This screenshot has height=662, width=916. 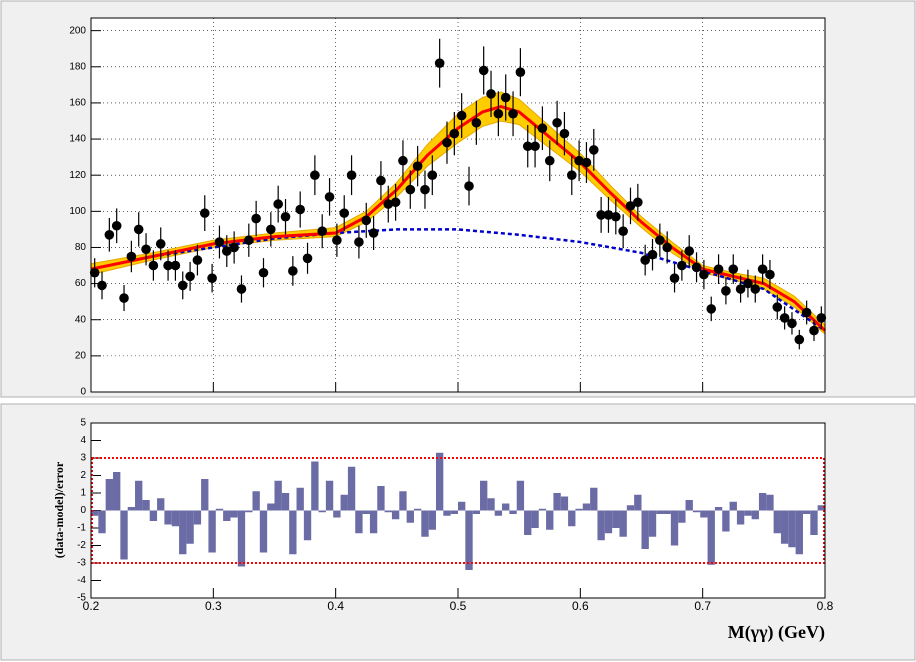 What do you see at coordinates (77, 103) in the screenshot?
I see `y-tick-label: 160` at bounding box center [77, 103].